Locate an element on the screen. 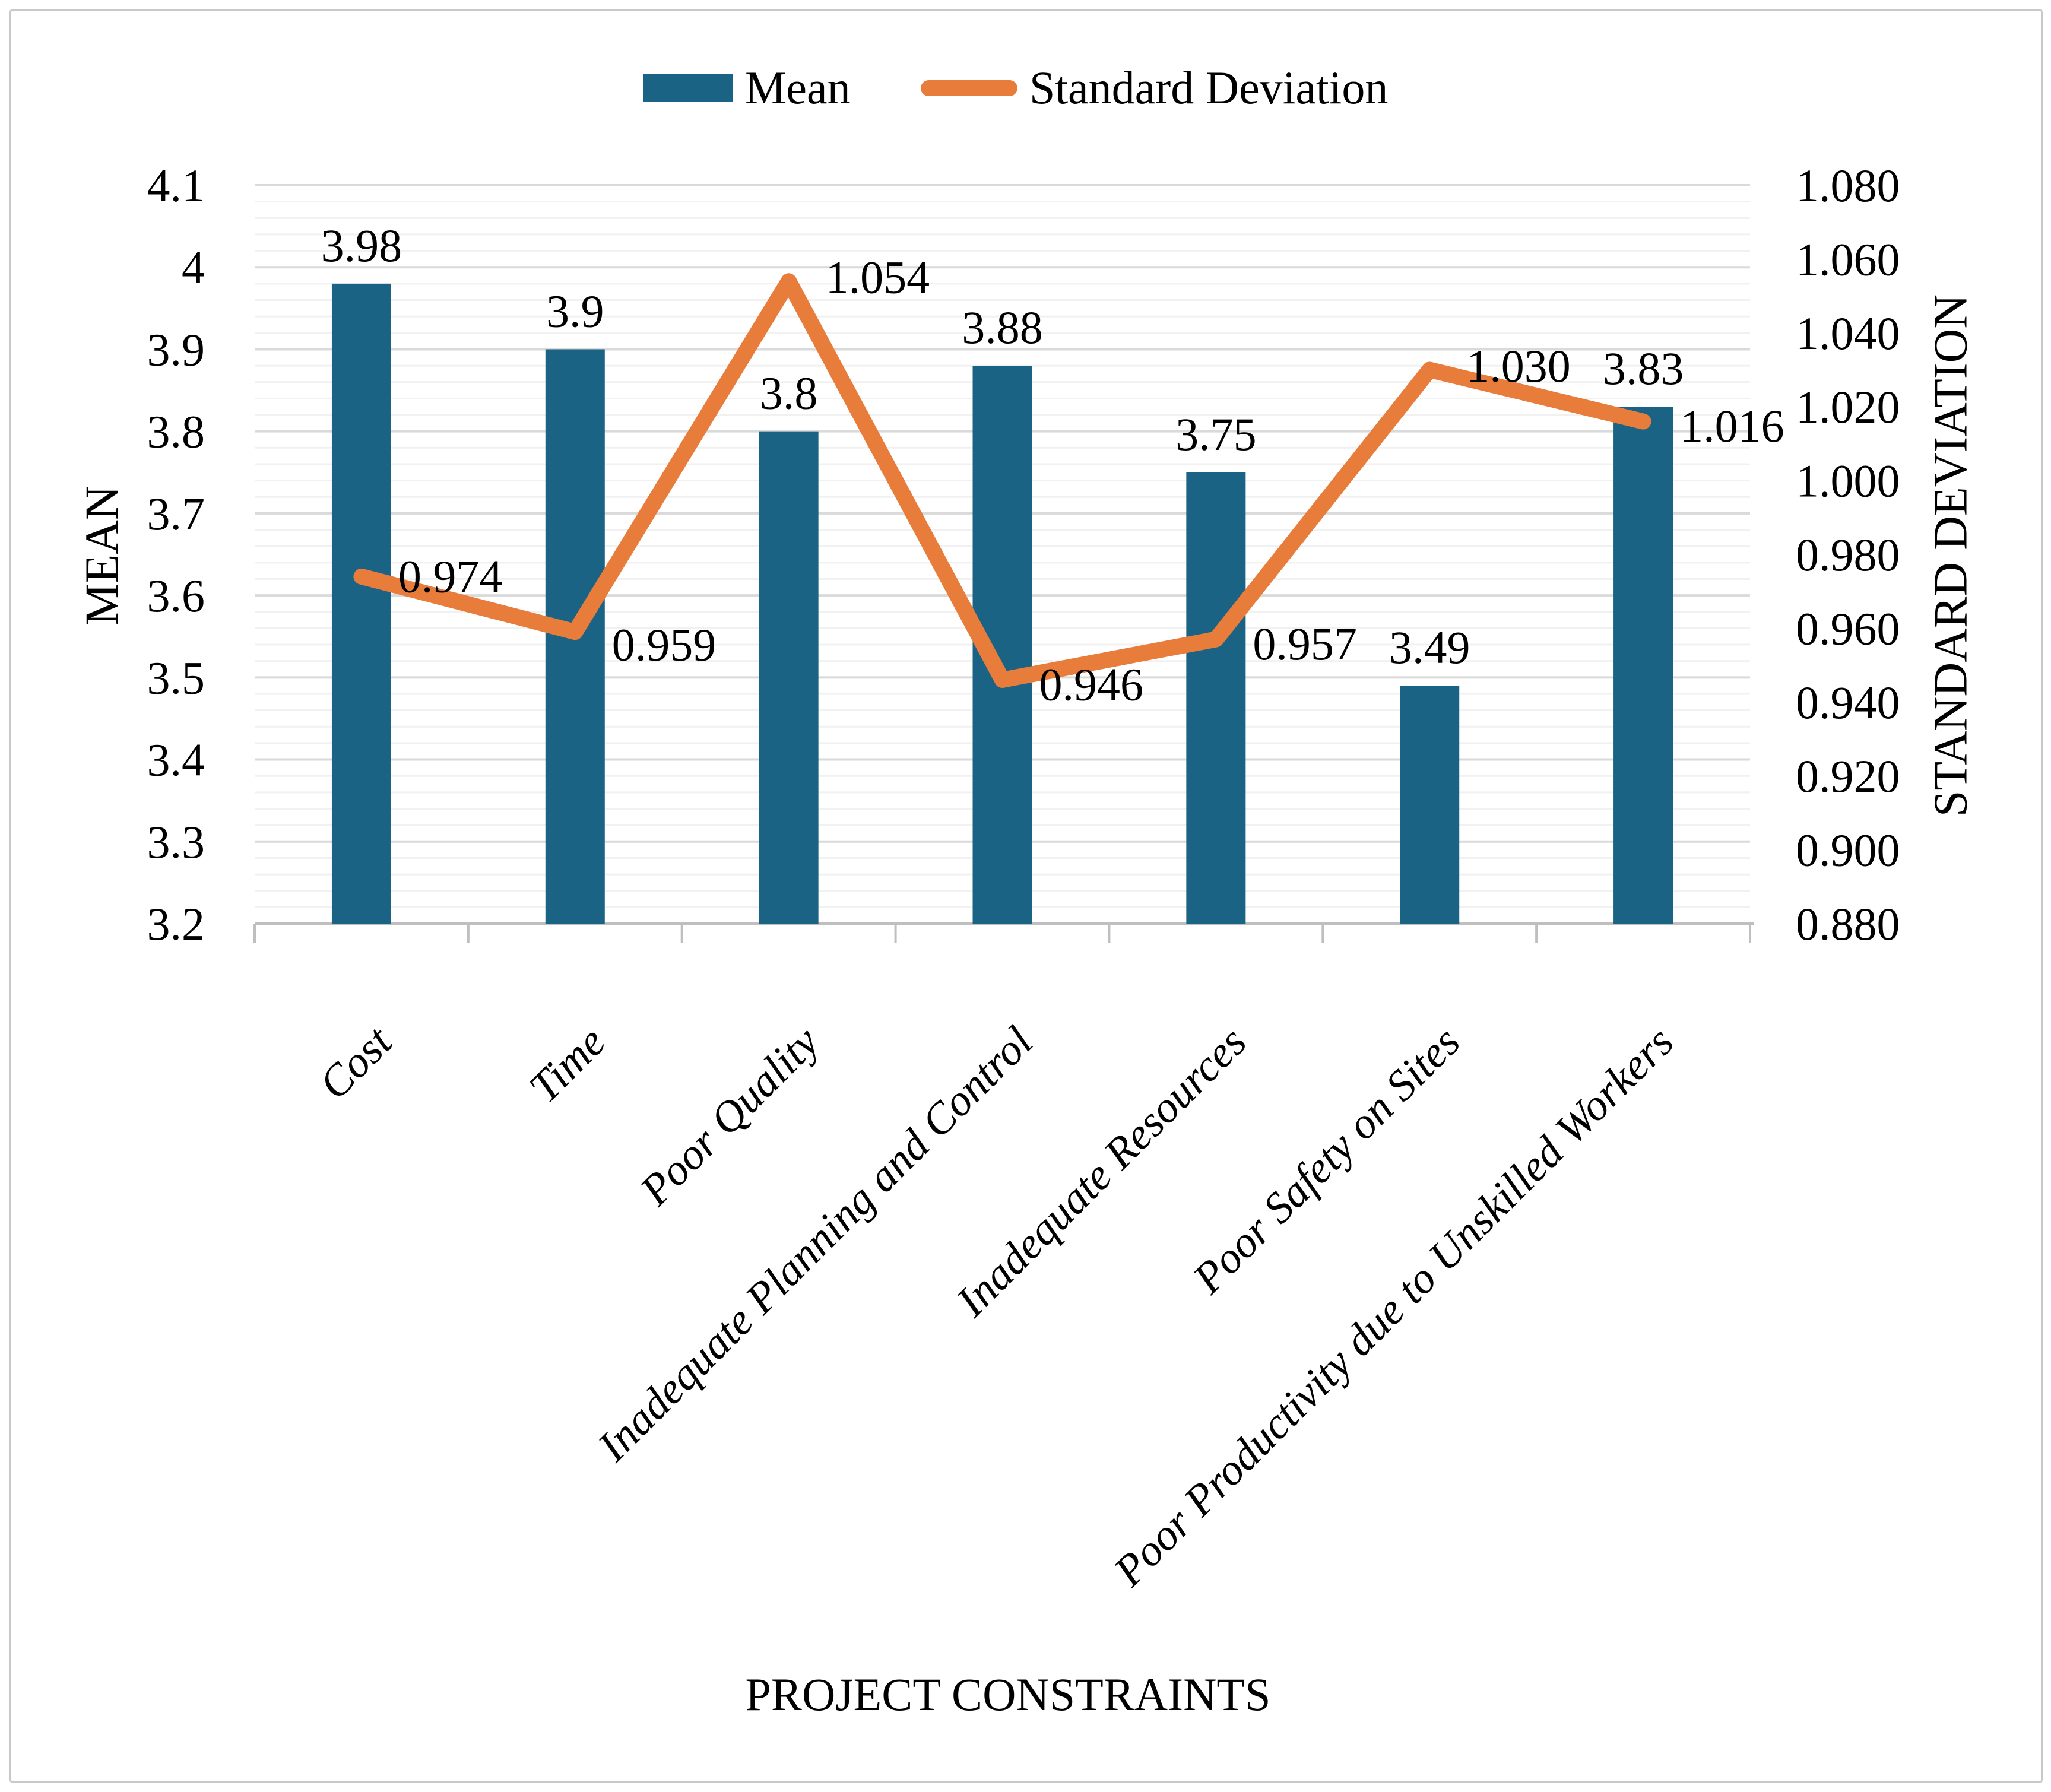 The image size is (2051, 1792). mean-bar-label: 3.8 is located at coordinates (789, 393).